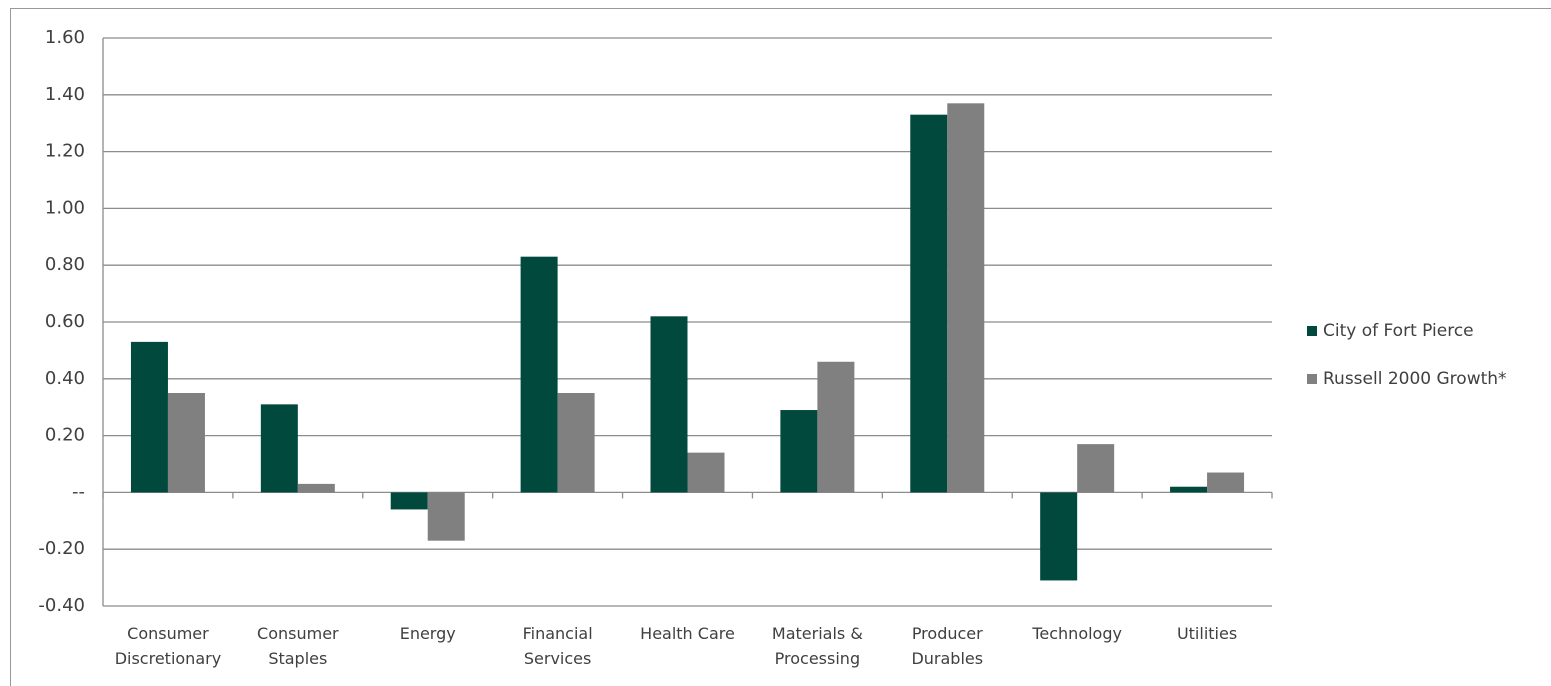 This screenshot has height=686, width=1551. Describe the element at coordinates (65, 207) in the screenshot. I see `y-tick-label: 1.00` at that location.